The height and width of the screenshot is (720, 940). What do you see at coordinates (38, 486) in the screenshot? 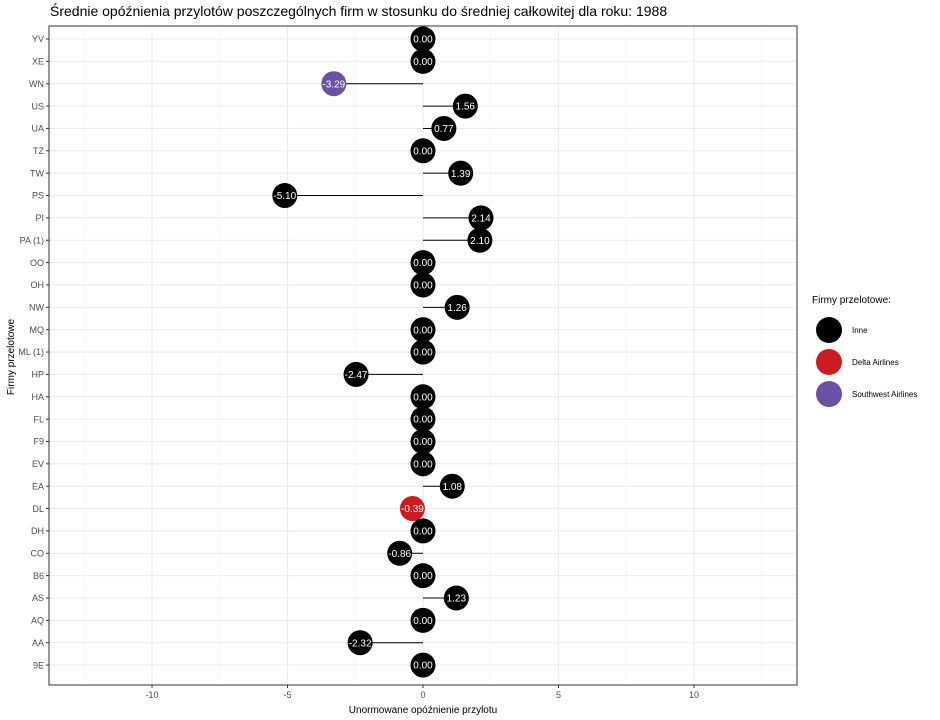
I see `y-tick-label-ea: EA` at bounding box center [38, 486].